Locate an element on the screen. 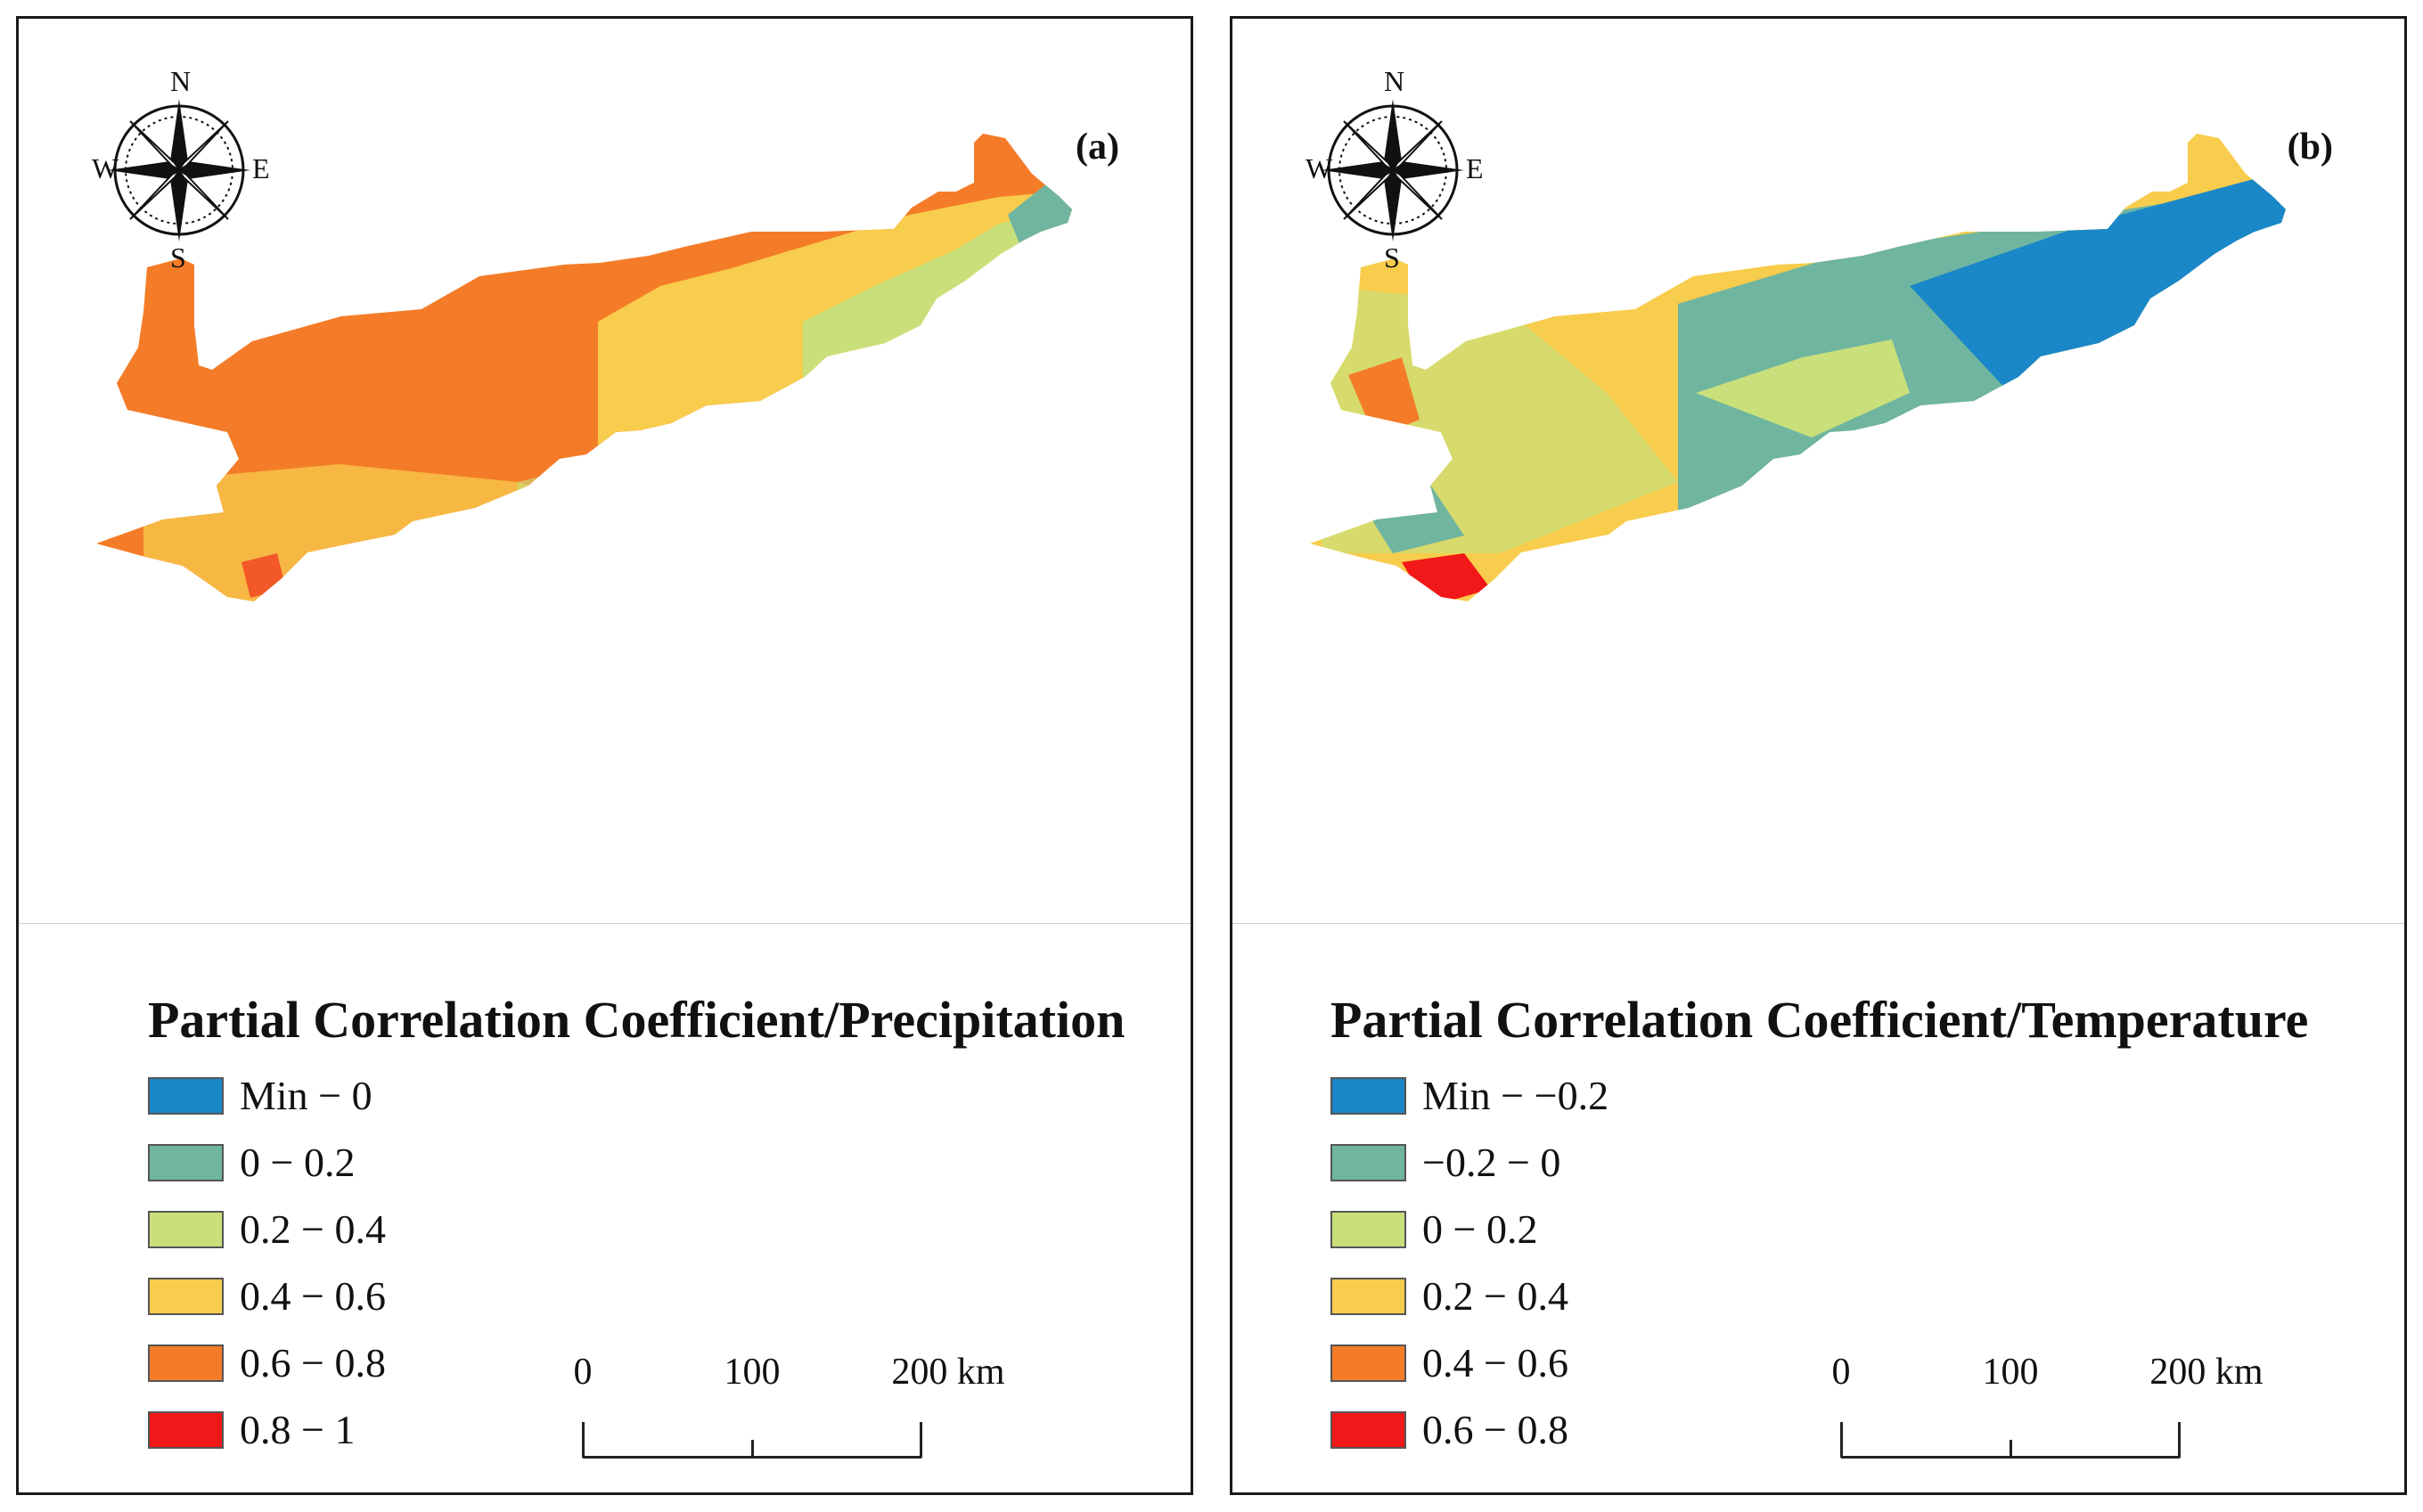 This screenshot has width=2423, height=1512. legend-item: Min − 0 is located at coordinates (636, 1095).